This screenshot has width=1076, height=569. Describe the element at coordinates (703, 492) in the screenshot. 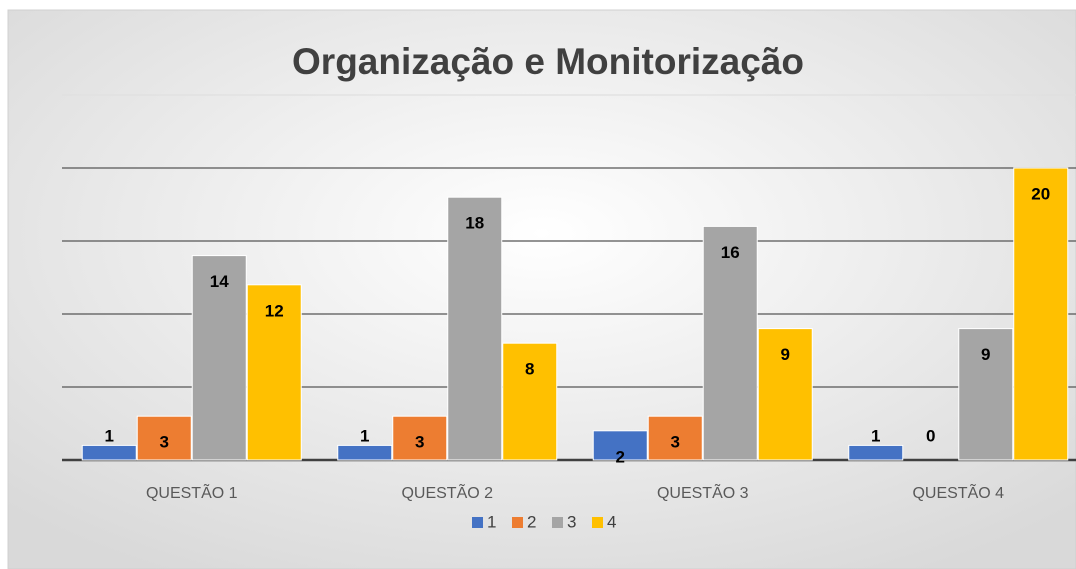

I see `x-tick-label: QUESTÃO 3` at that location.